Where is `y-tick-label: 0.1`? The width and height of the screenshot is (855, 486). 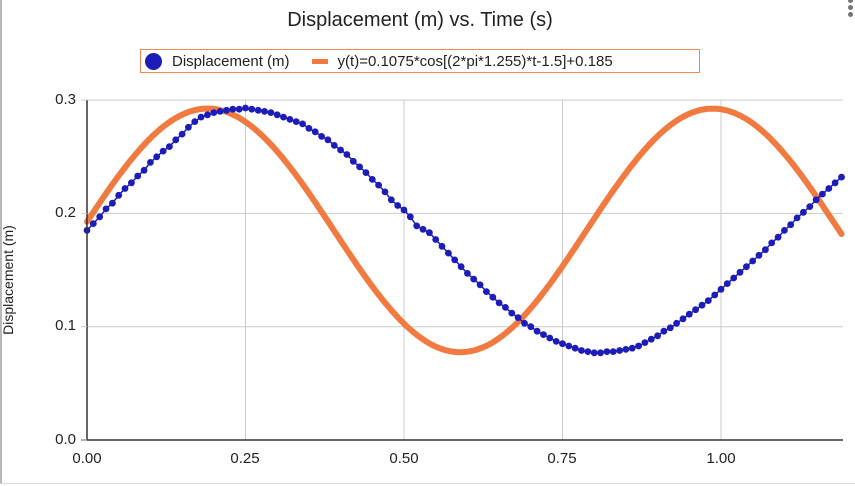 y-tick-label: 0.1 is located at coordinates (65, 325).